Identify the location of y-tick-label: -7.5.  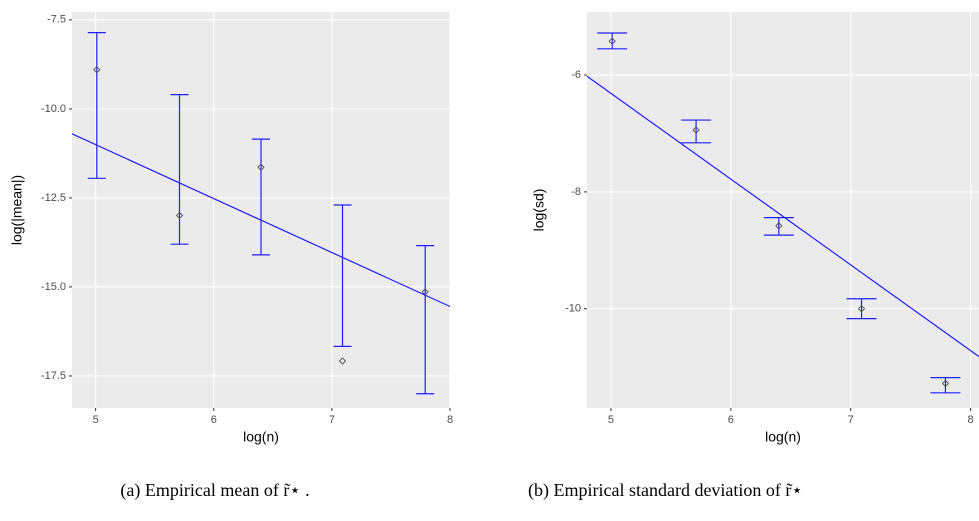
(56, 20).